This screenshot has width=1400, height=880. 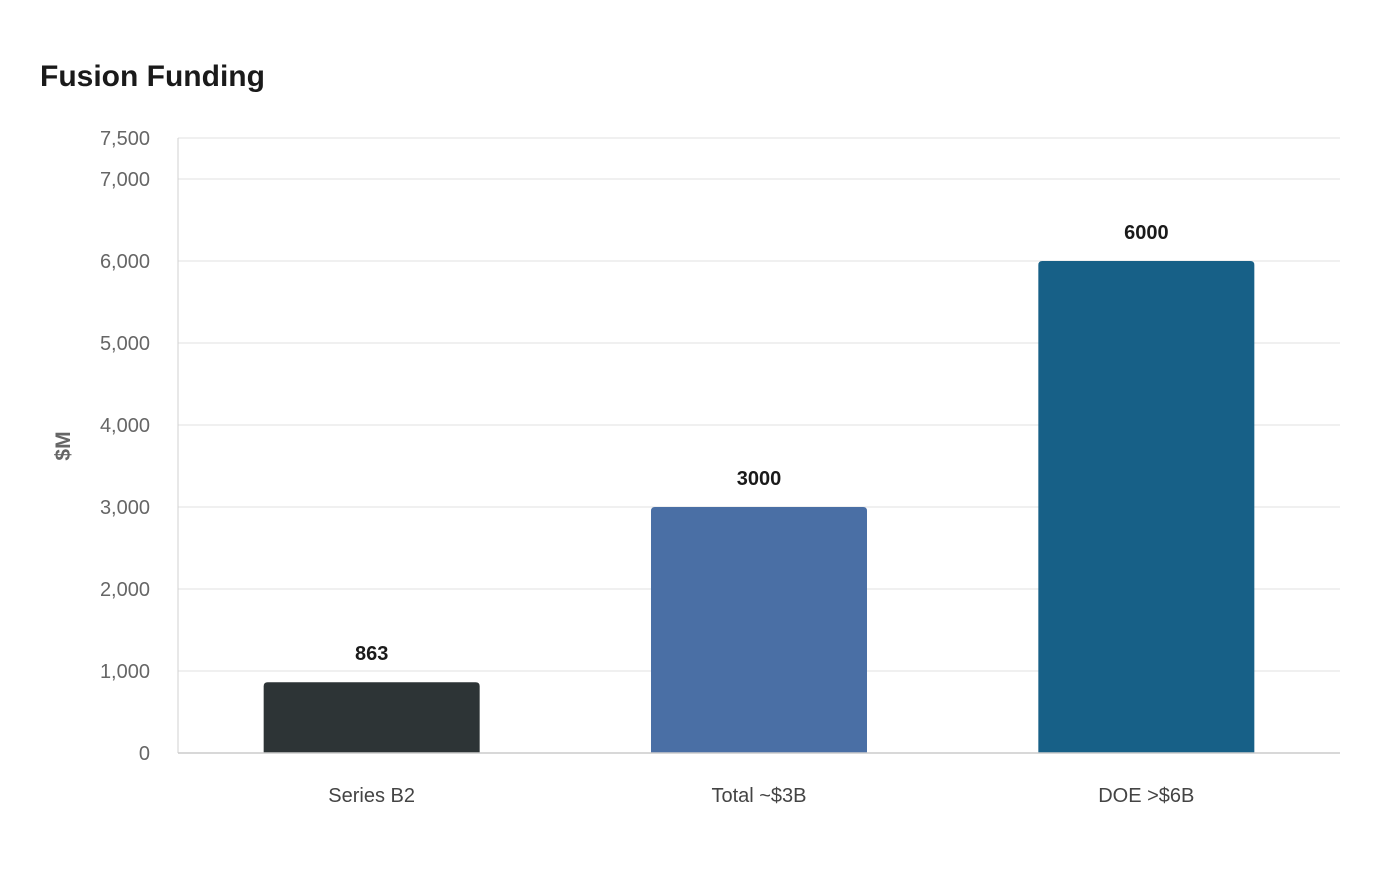 What do you see at coordinates (125, 180) in the screenshot?
I see `y-tick-label: 7,000` at bounding box center [125, 180].